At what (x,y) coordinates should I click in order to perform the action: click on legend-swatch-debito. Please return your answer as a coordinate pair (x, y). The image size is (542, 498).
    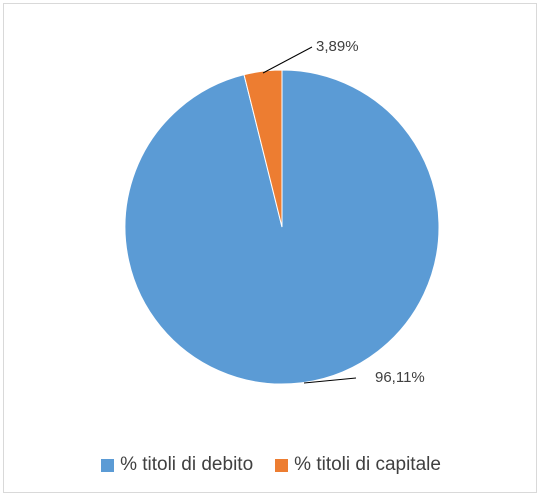
    Looking at the image, I should click on (108, 465).